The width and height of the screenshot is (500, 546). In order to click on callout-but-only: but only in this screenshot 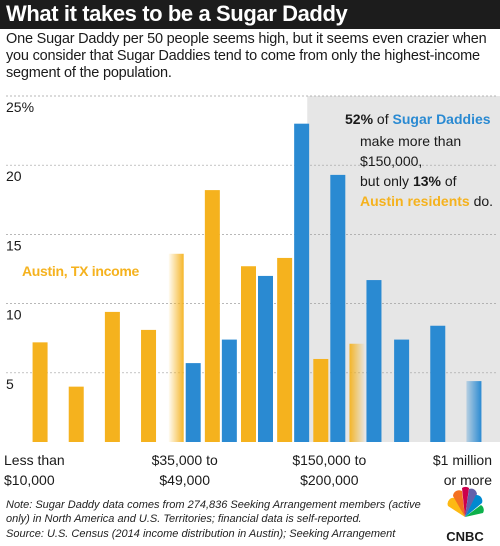, I will do `click(386, 181)`.